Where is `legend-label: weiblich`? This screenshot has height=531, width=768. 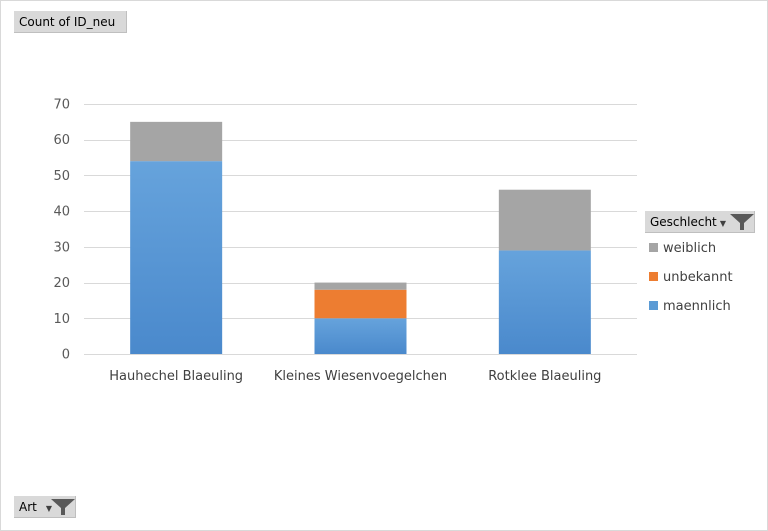 legend-label: weiblich is located at coordinates (690, 248).